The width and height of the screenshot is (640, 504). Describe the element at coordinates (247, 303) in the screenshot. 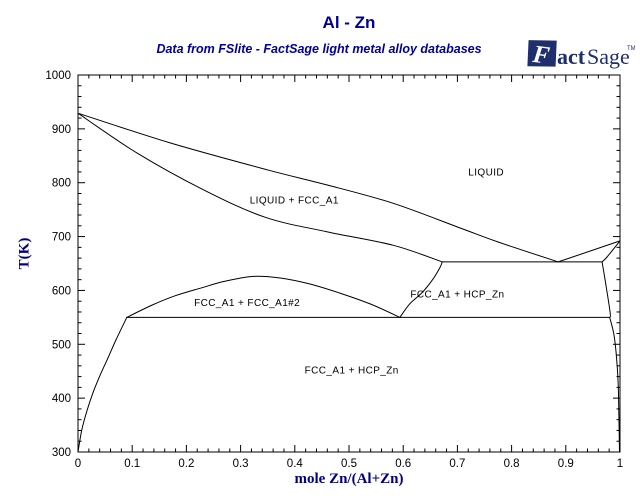

I see `phase-region-label: FCC_A1 + FCC_A1#2` at that location.